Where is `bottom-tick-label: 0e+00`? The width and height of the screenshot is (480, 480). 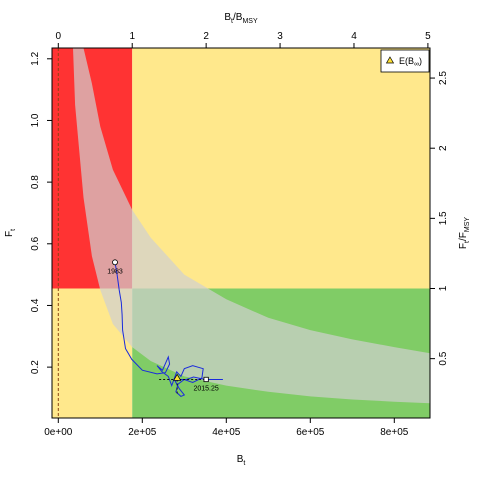
bottom-tick-label: 0e+00 is located at coordinates (58, 432).